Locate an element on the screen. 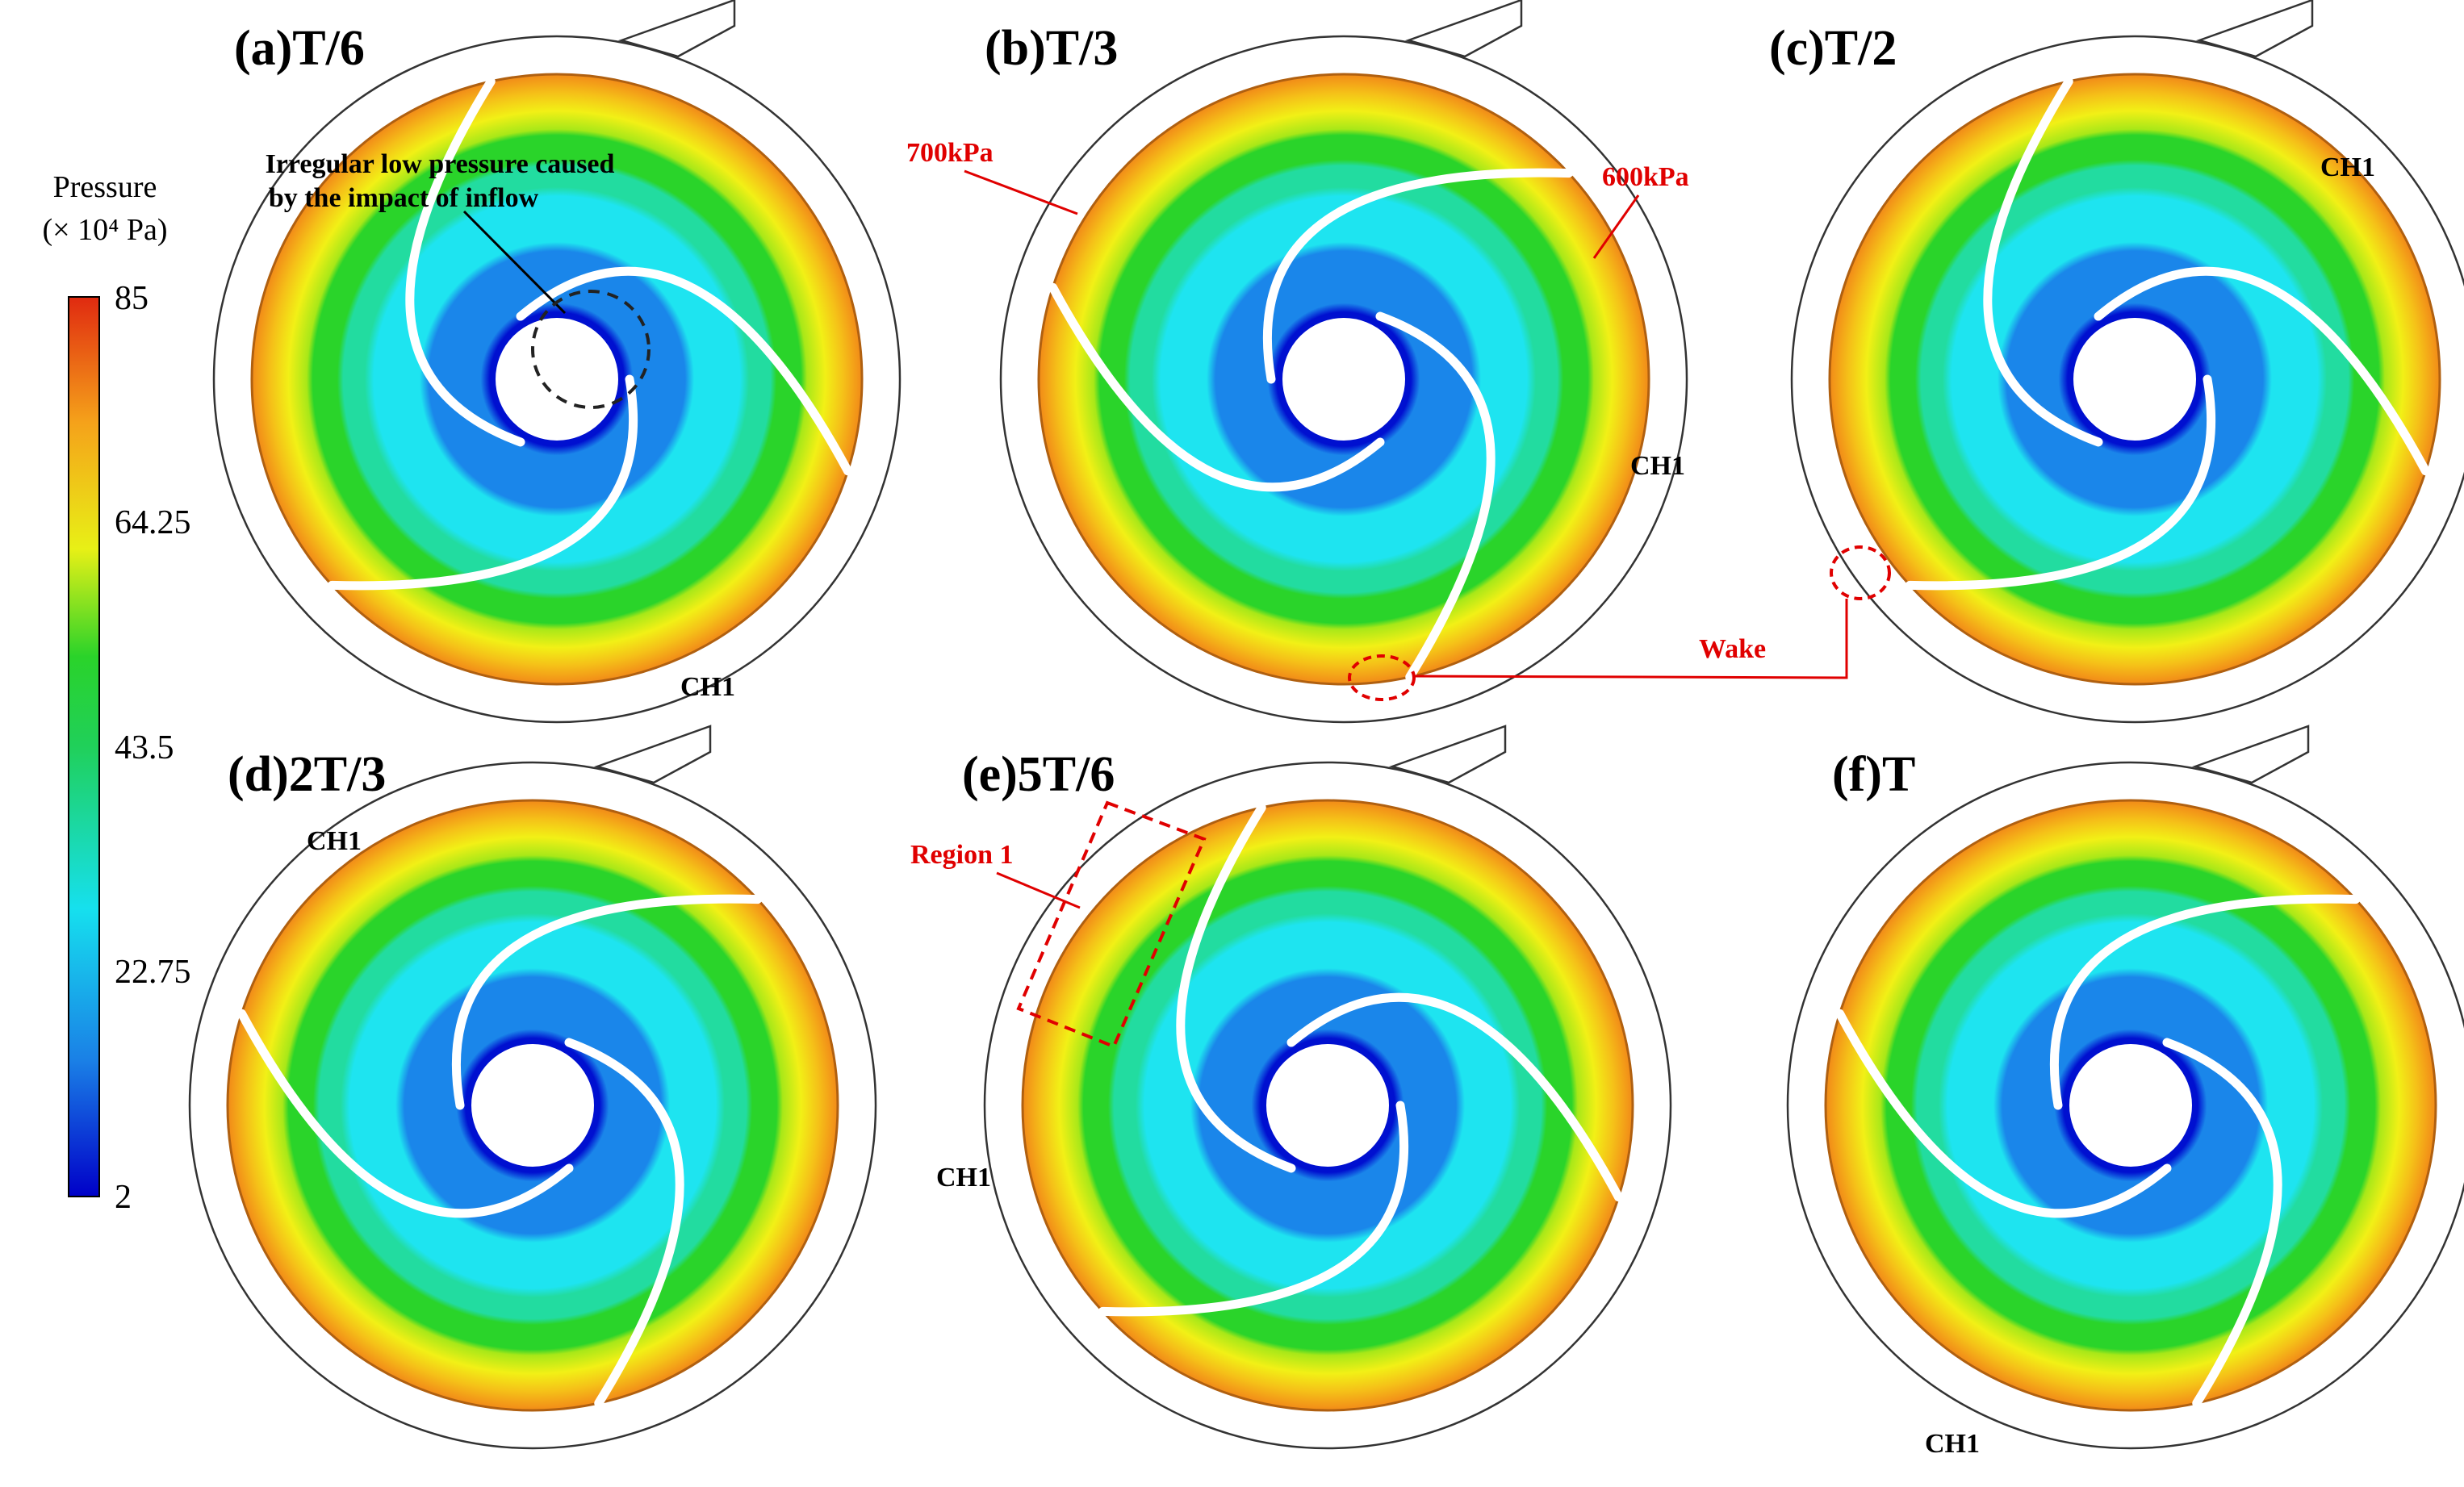 The width and height of the screenshot is (2464, 1487). wake-circle-c is located at coordinates (1860, 572).